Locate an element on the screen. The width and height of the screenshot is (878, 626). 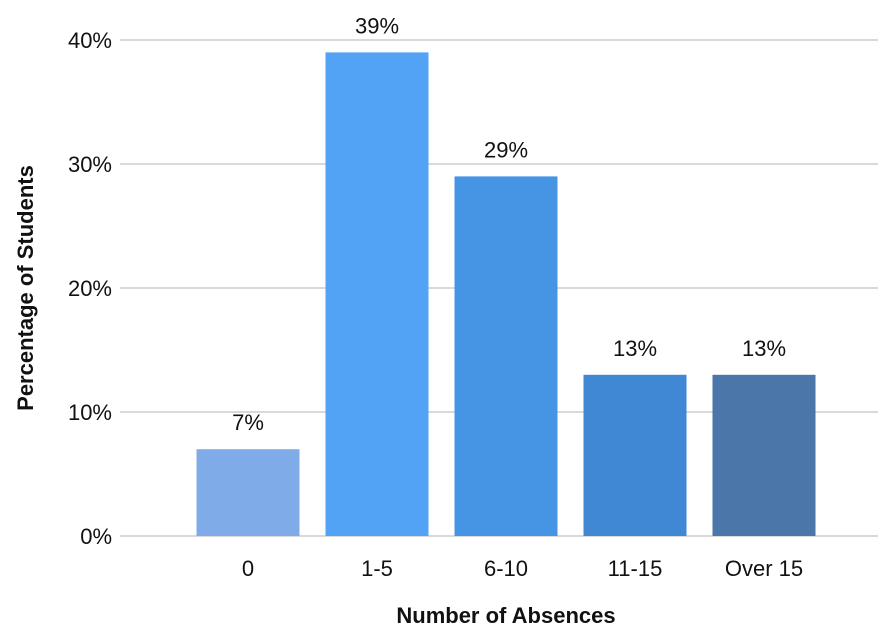
x-axis-title: Number of Absences is located at coordinates (505, 614).